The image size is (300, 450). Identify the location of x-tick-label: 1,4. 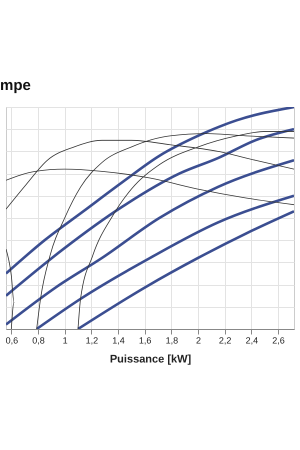
(118, 341).